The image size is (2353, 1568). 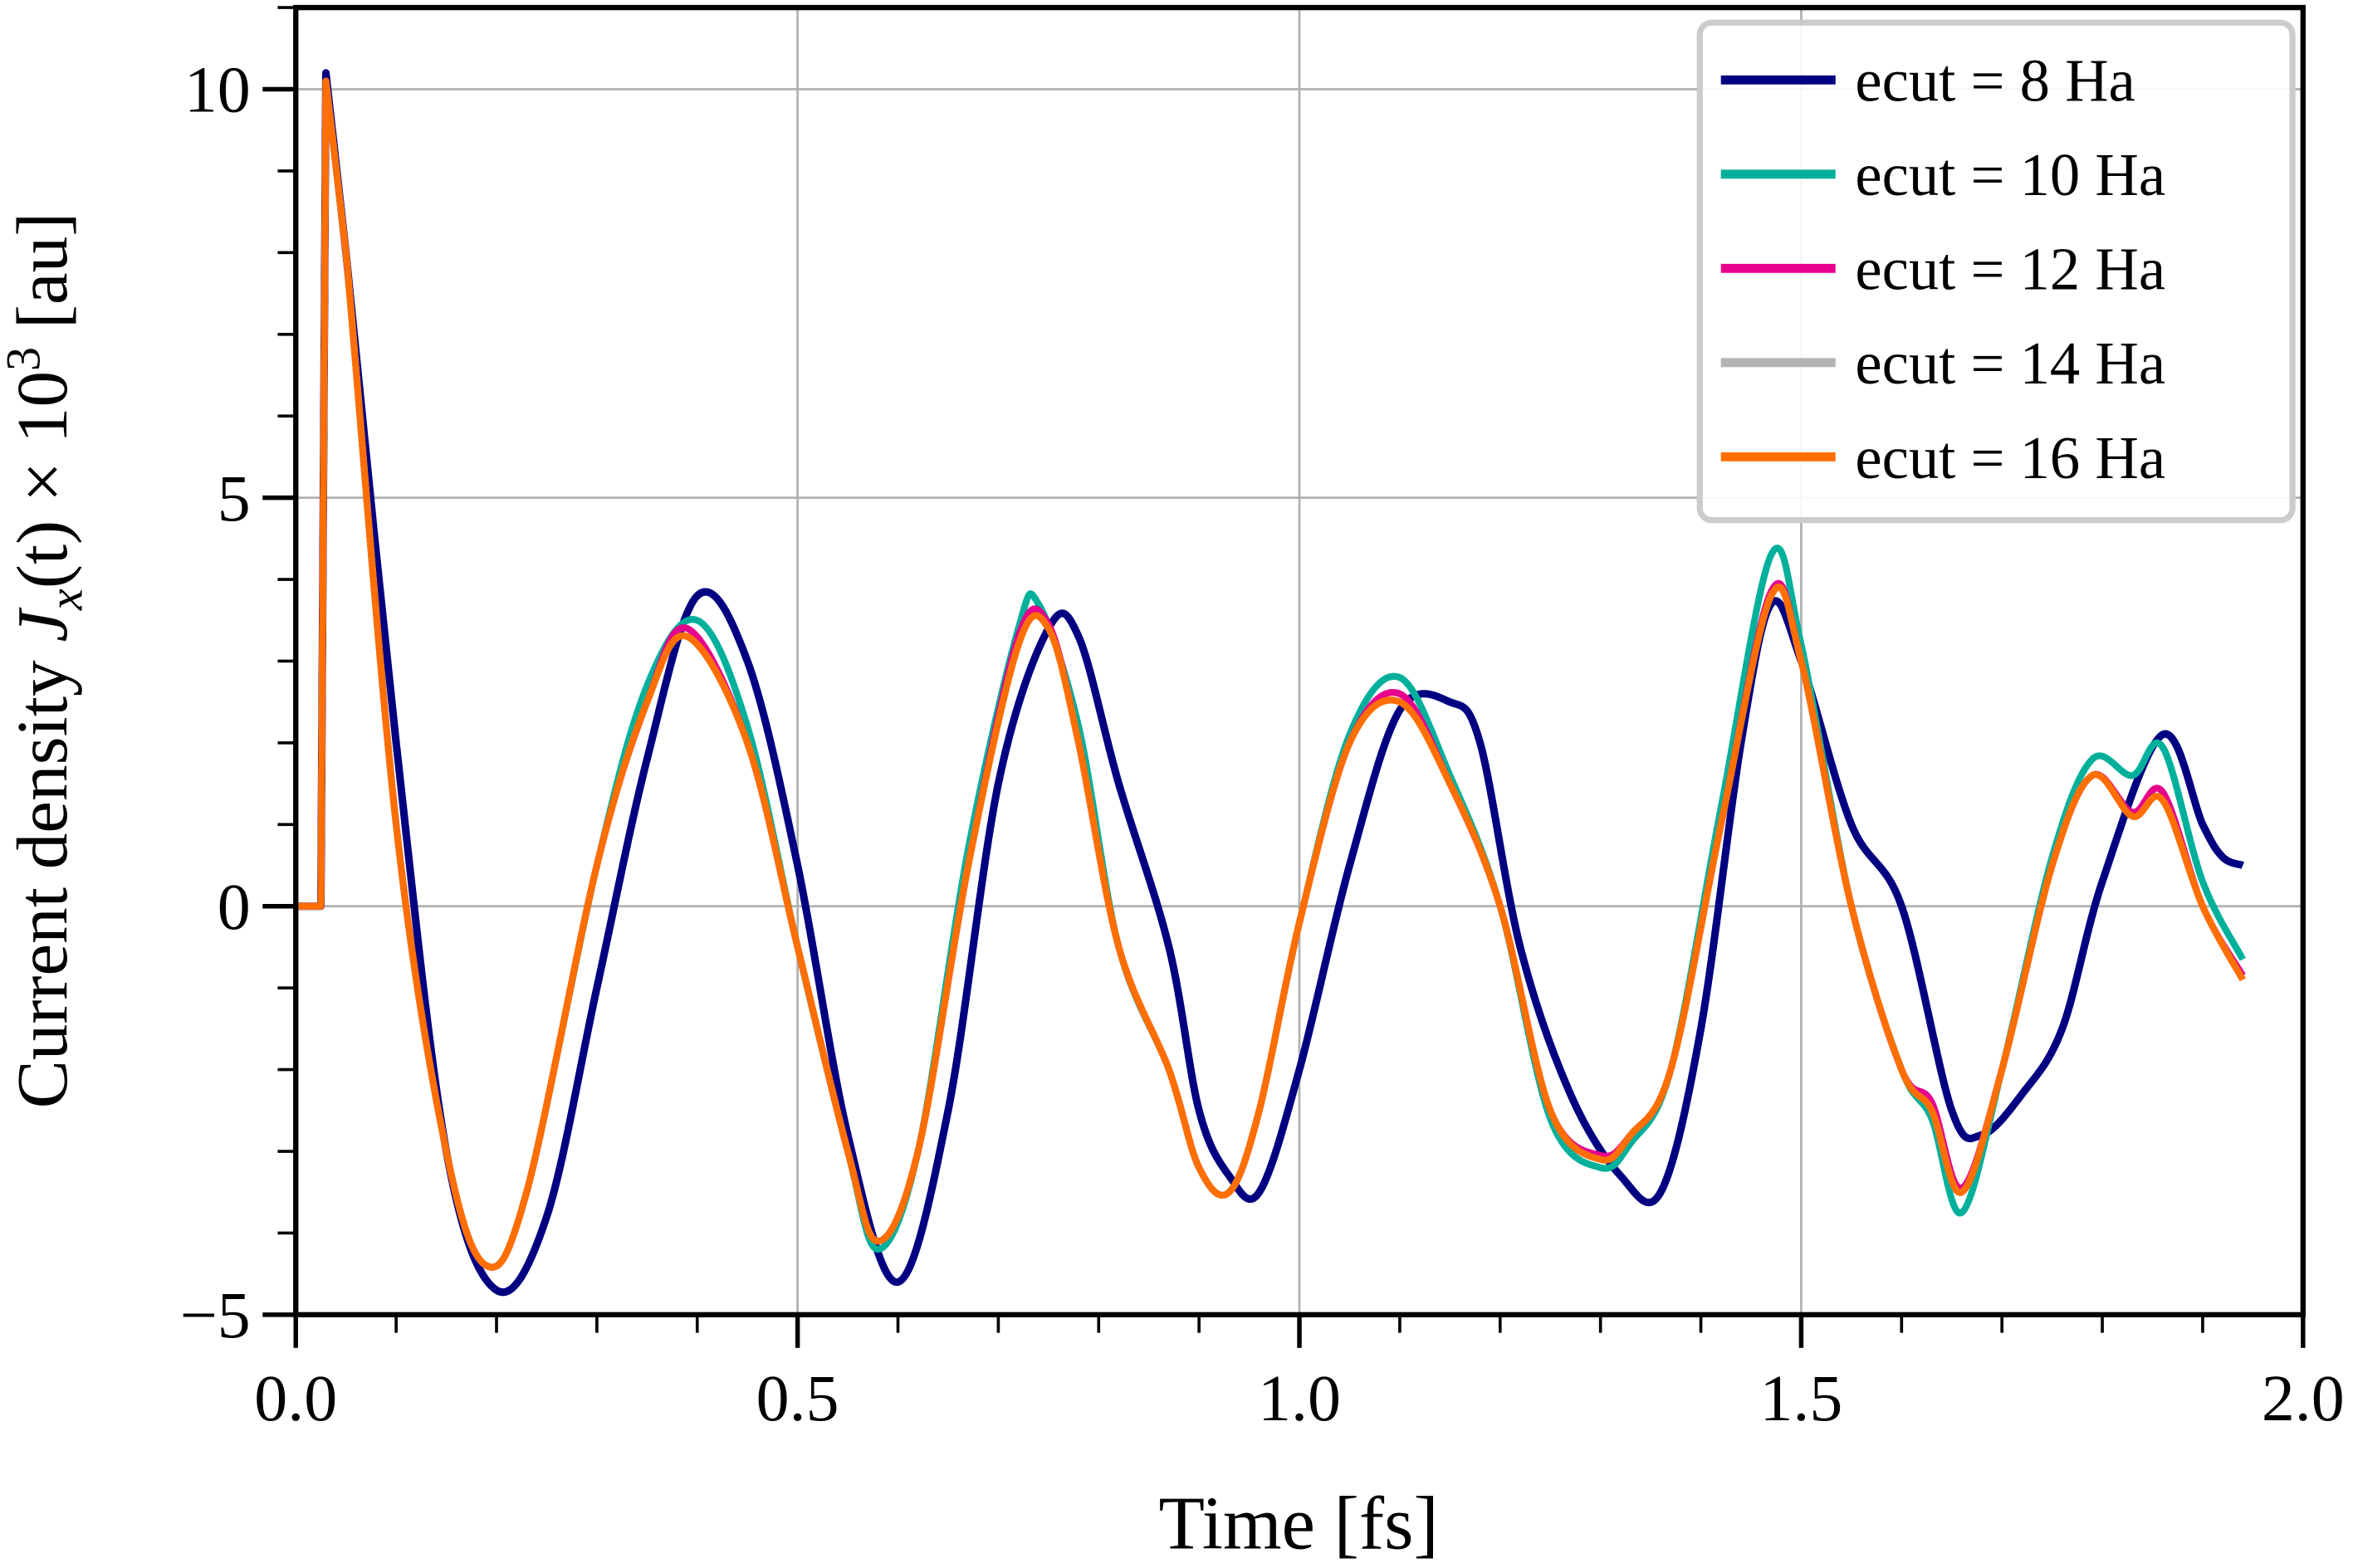 What do you see at coordinates (1801, 1399) in the screenshot?
I see `x-tick-label: 1.5` at bounding box center [1801, 1399].